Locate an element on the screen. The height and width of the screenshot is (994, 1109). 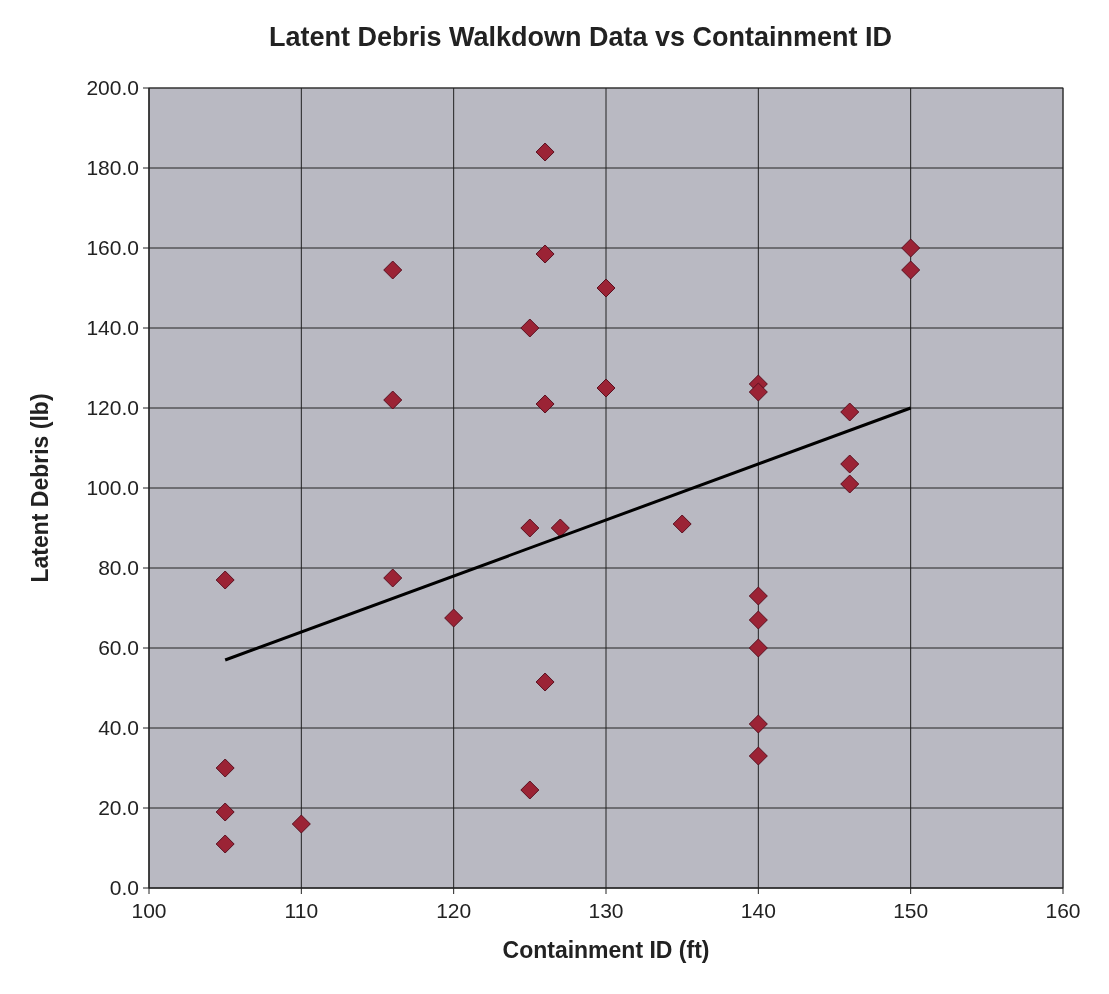
y-tick-label: 100.0 is located at coordinates (112, 488).